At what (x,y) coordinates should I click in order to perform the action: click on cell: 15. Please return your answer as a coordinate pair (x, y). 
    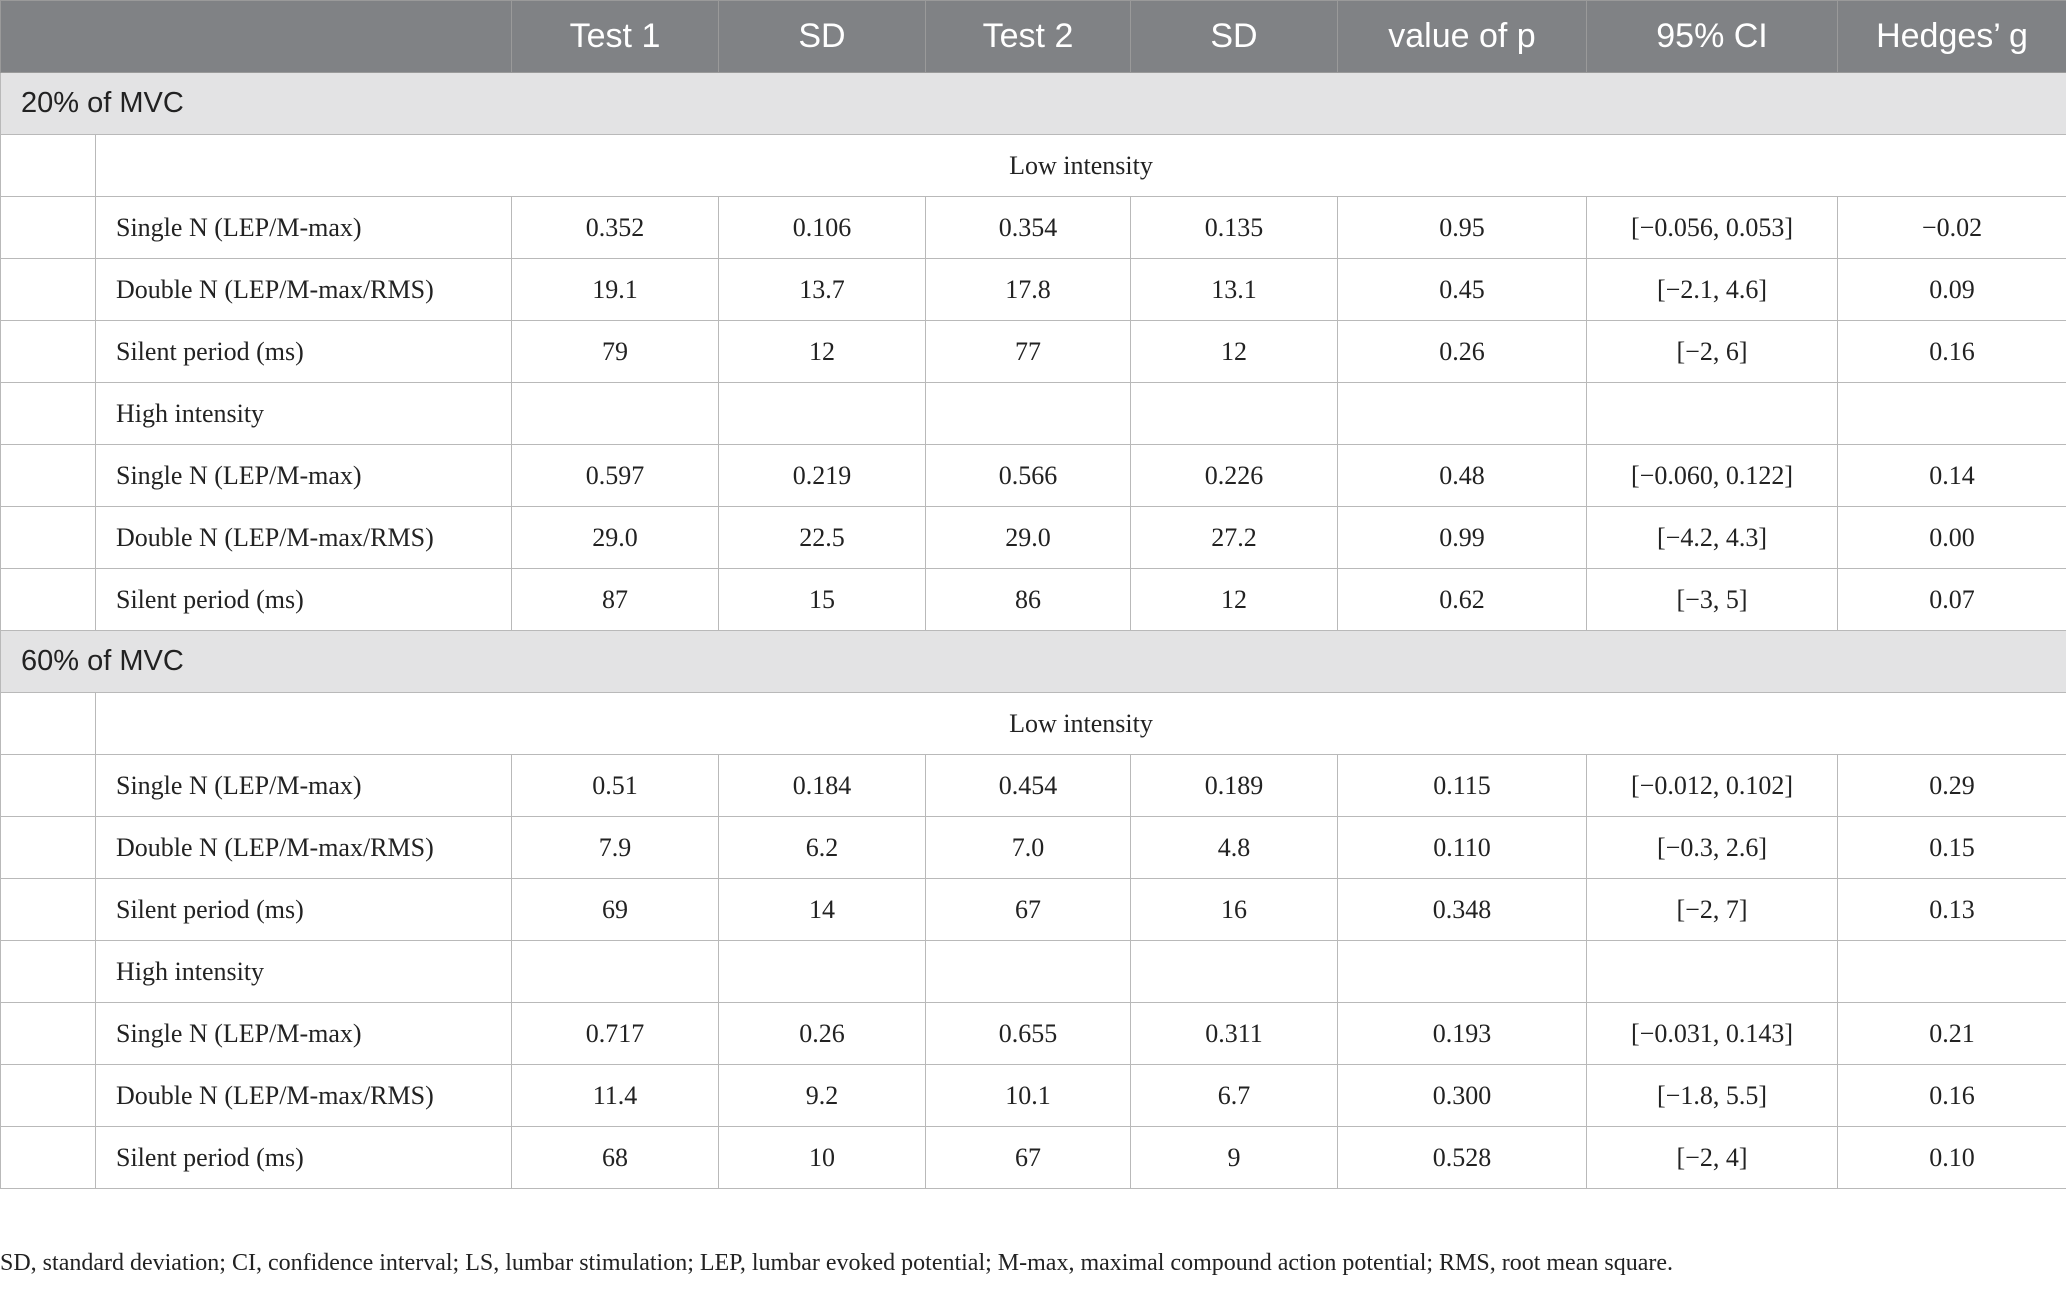
    Looking at the image, I should click on (822, 599).